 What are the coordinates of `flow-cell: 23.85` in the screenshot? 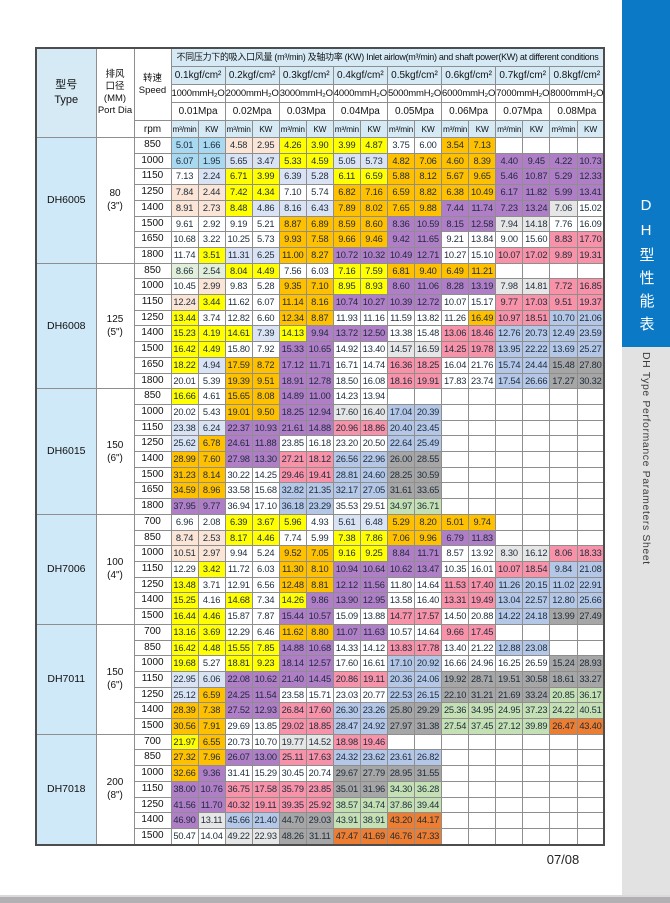 It's located at (292, 444).